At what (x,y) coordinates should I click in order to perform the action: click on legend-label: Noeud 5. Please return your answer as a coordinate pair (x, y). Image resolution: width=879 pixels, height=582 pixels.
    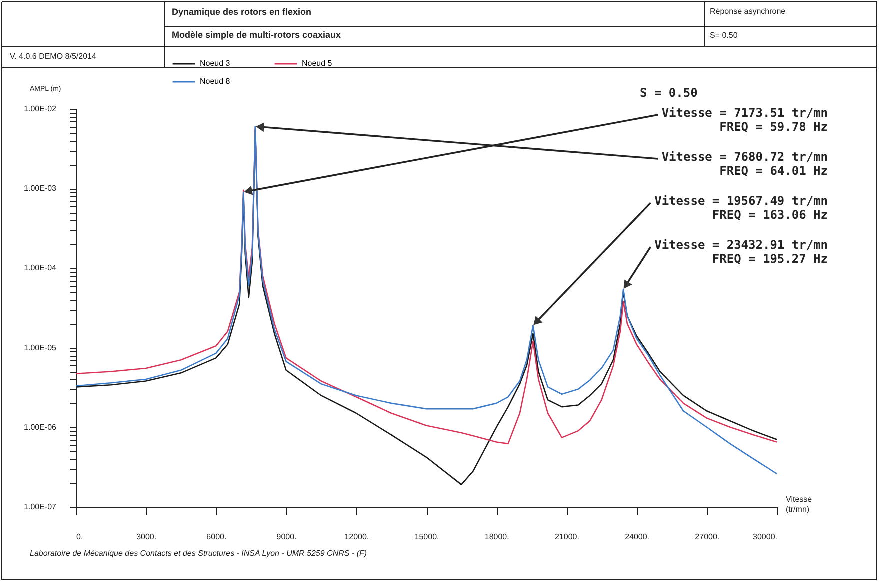
    Looking at the image, I should click on (317, 63).